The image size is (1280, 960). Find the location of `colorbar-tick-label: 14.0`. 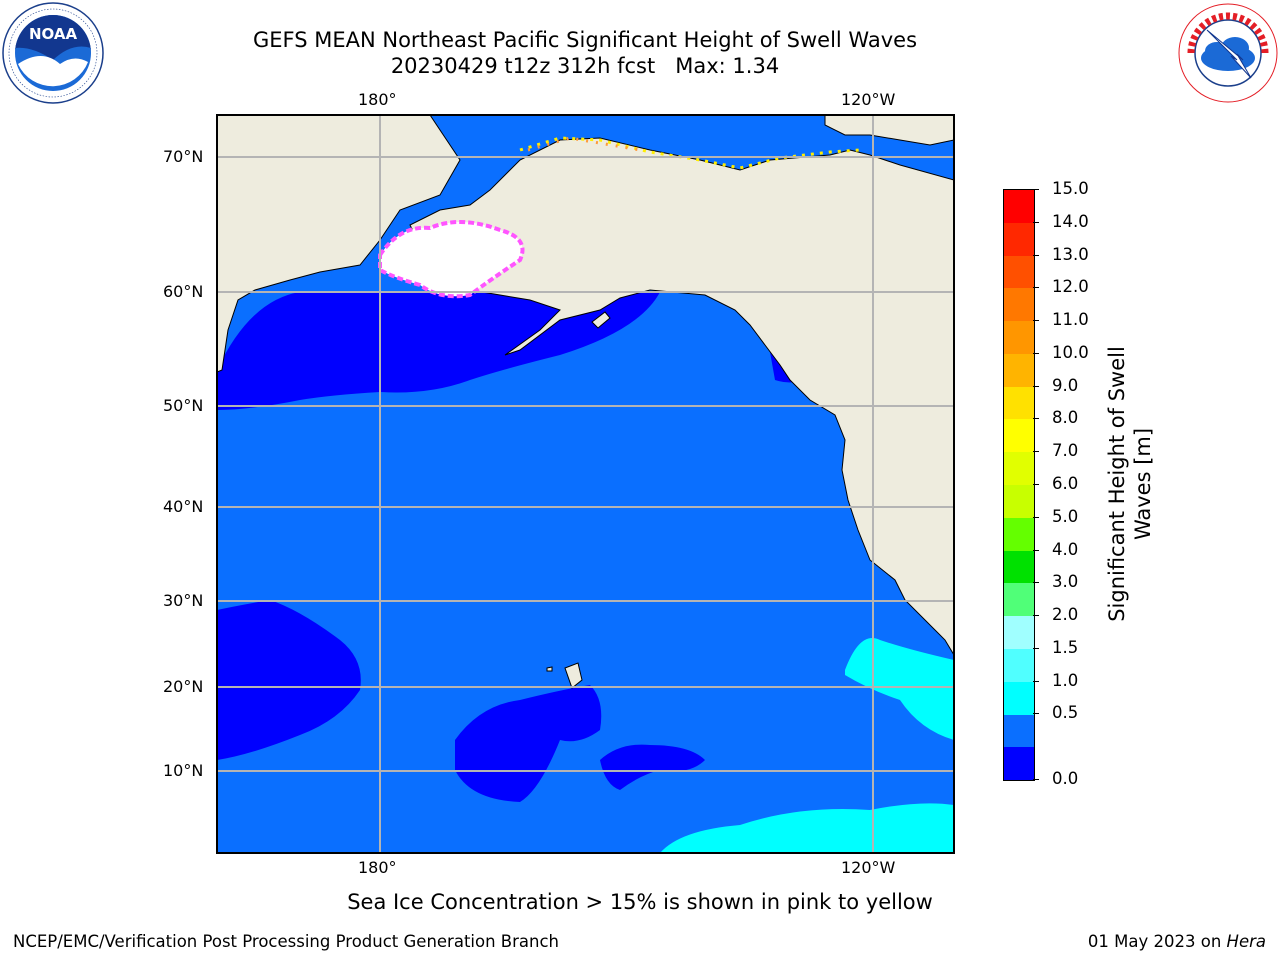

colorbar-tick-label: 14.0 is located at coordinates (1070, 221).